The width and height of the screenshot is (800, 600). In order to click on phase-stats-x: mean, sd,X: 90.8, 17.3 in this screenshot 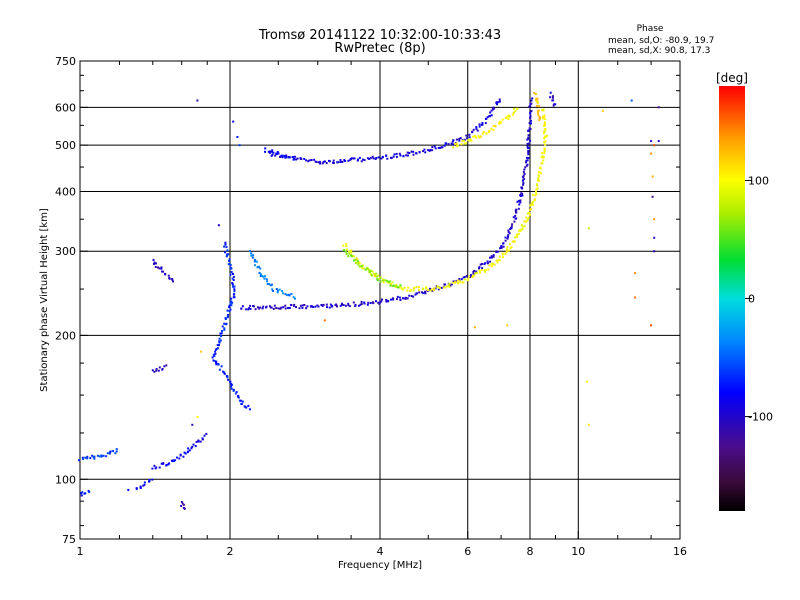, I will do `click(659, 51)`.